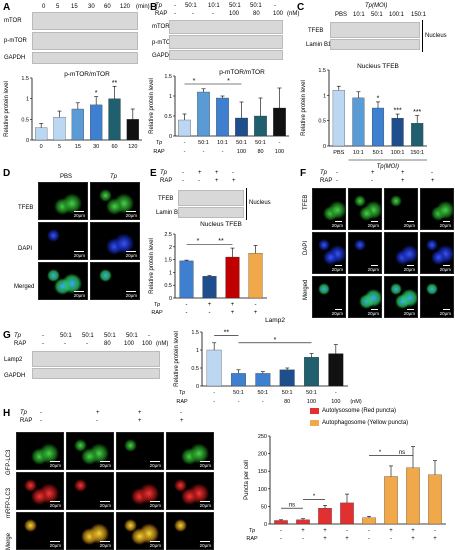 Image resolution: width=455 pixels, height=550 pixels. Describe the element at coordinates (9, 462) in the screenshot. I see `row-label-gfp: GFP-LC3` at that location.